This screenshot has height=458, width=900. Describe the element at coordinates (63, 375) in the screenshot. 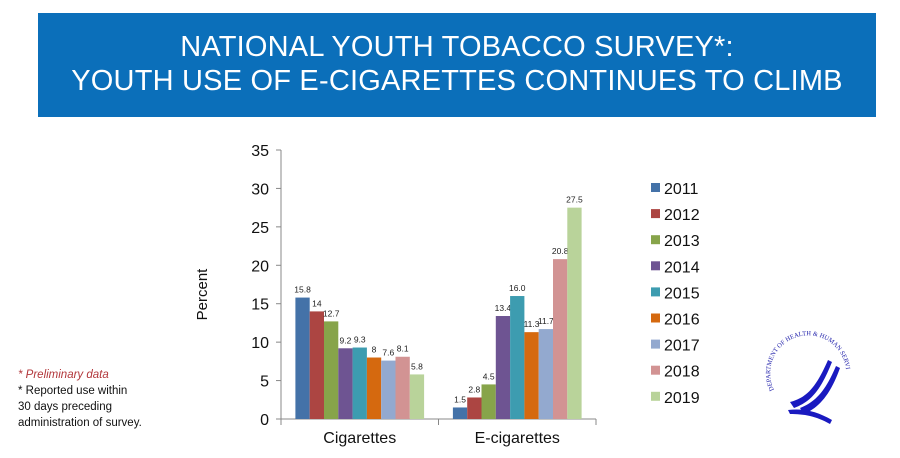

I see `preliminary-note: * Preliminary data` at that location.